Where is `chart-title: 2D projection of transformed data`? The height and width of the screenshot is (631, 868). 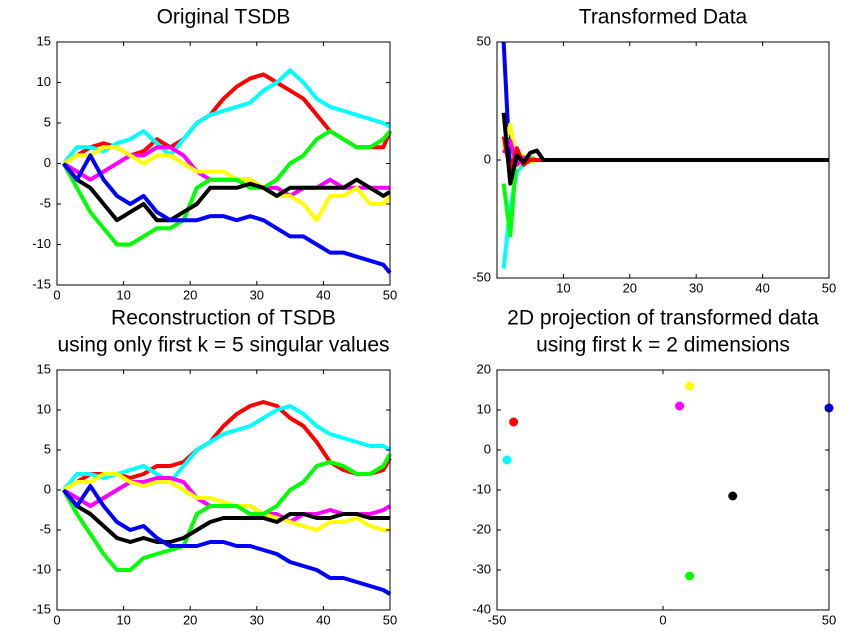
chart-title: 2D projection of transformed data is located at coordinates (663, 318).